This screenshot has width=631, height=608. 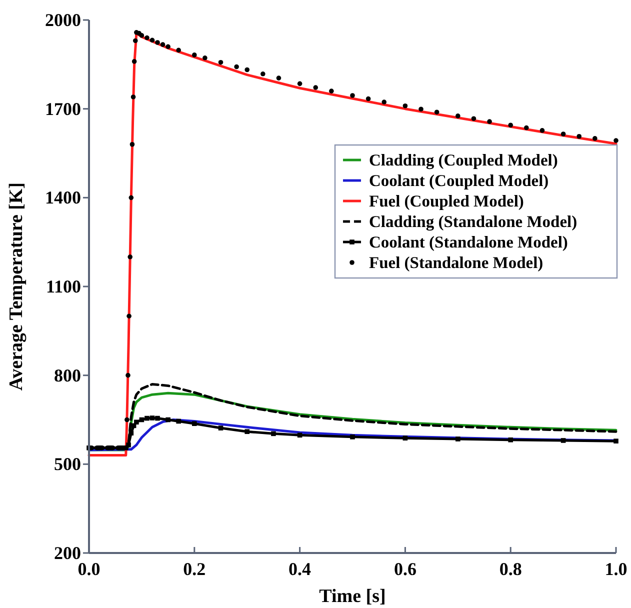 I want to click on x-tick-label: 0.6, so click(x=405, y=569).